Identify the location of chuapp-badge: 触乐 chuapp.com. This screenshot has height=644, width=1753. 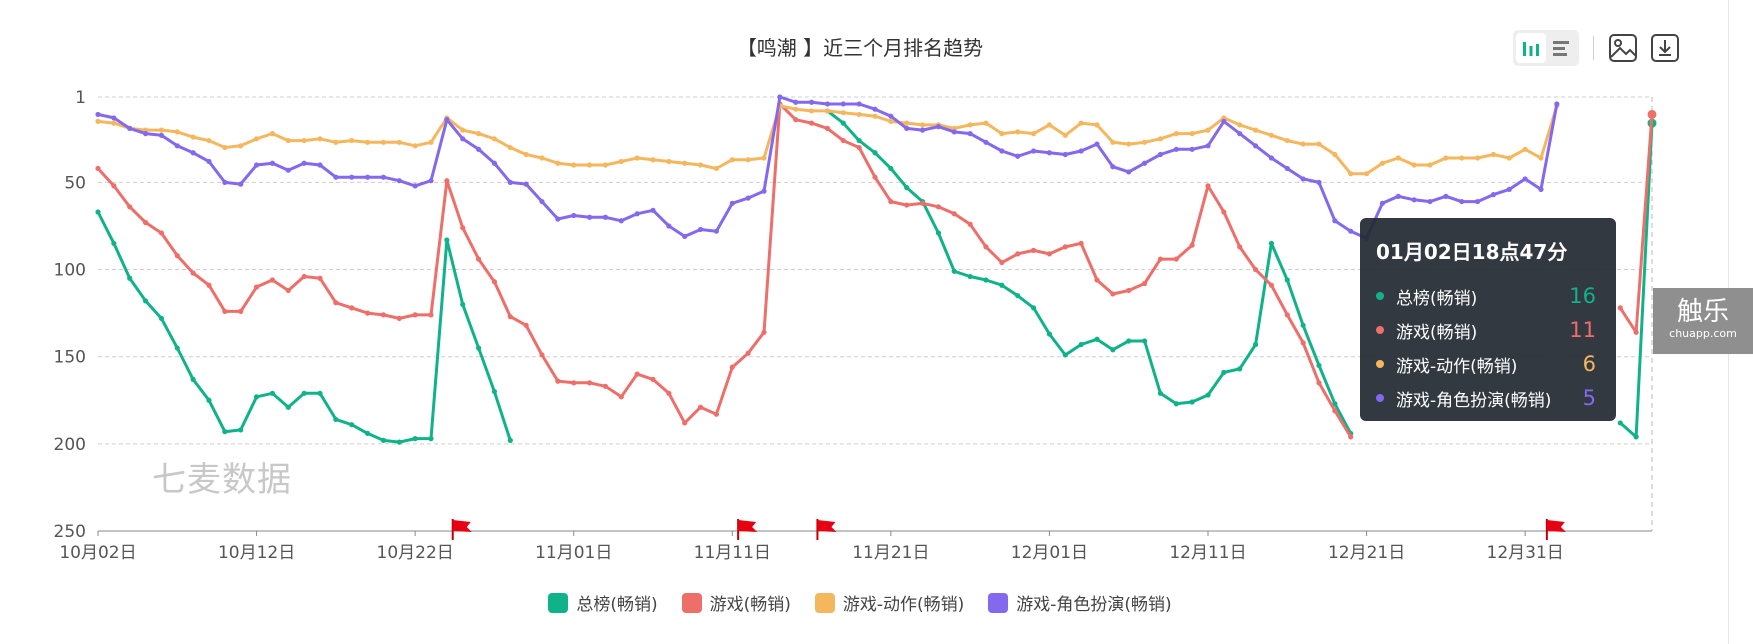
(1703, 321).